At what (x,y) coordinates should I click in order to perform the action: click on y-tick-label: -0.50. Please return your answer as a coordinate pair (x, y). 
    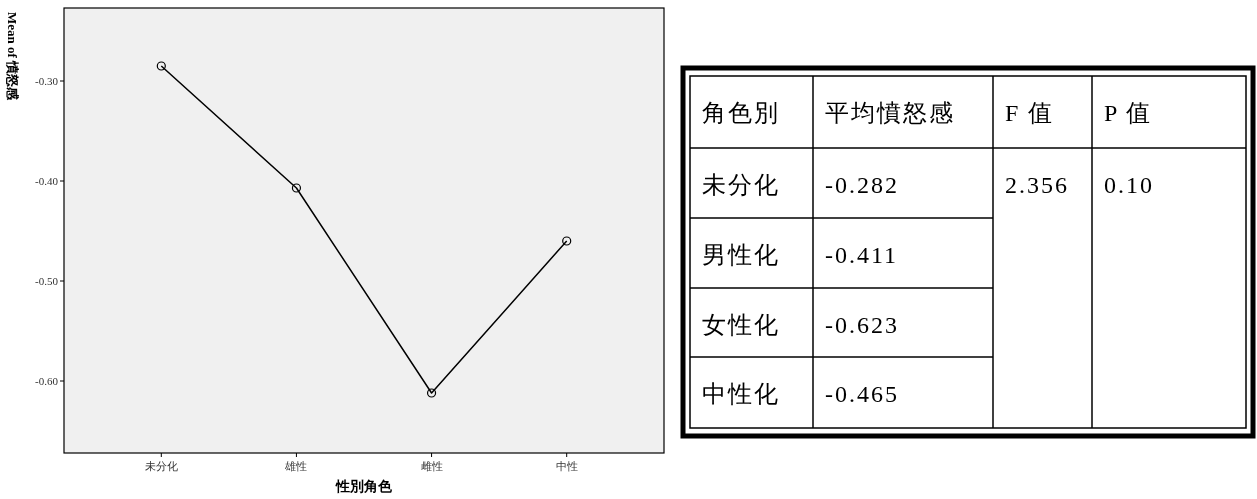
    Looking at the image, I should click on (47, 281).